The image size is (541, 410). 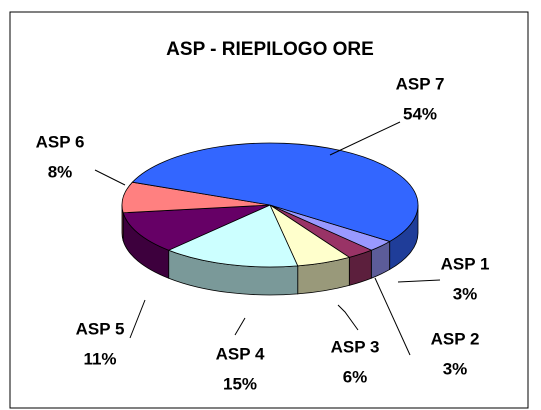 What do you see at coordinates (420, 113) in the screenshot?
I see `slice-value-label: 54%` at bounding box center [420, 113].